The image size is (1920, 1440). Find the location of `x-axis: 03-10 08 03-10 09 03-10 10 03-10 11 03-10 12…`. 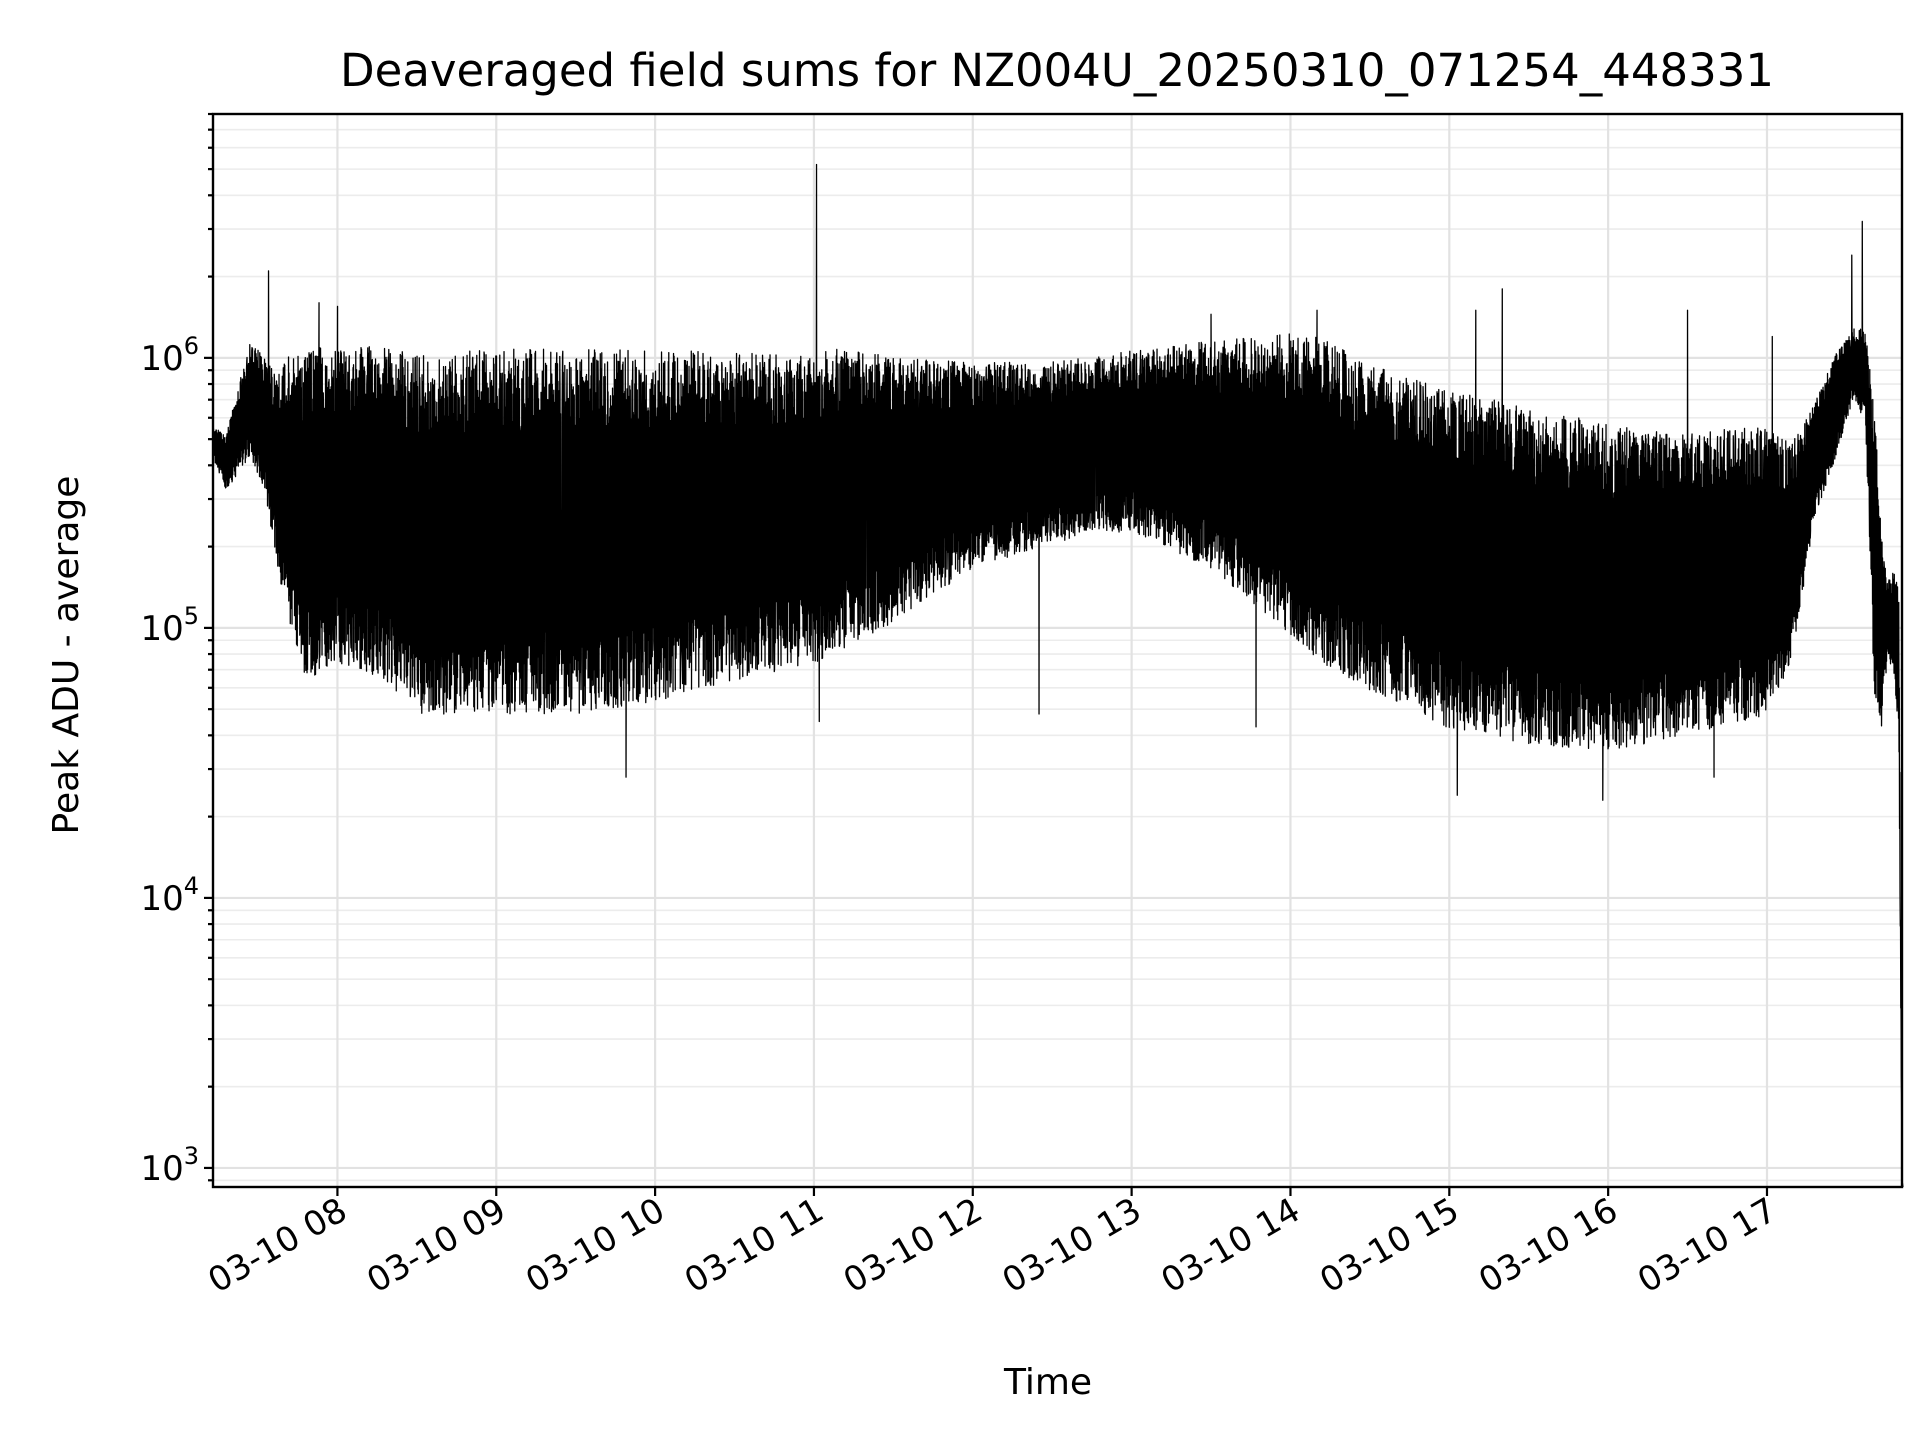

x-axis: 03-10 08 03-10 09 03-10 10 03-10 11 03-10 12… is located at coordinates (992, 1244).